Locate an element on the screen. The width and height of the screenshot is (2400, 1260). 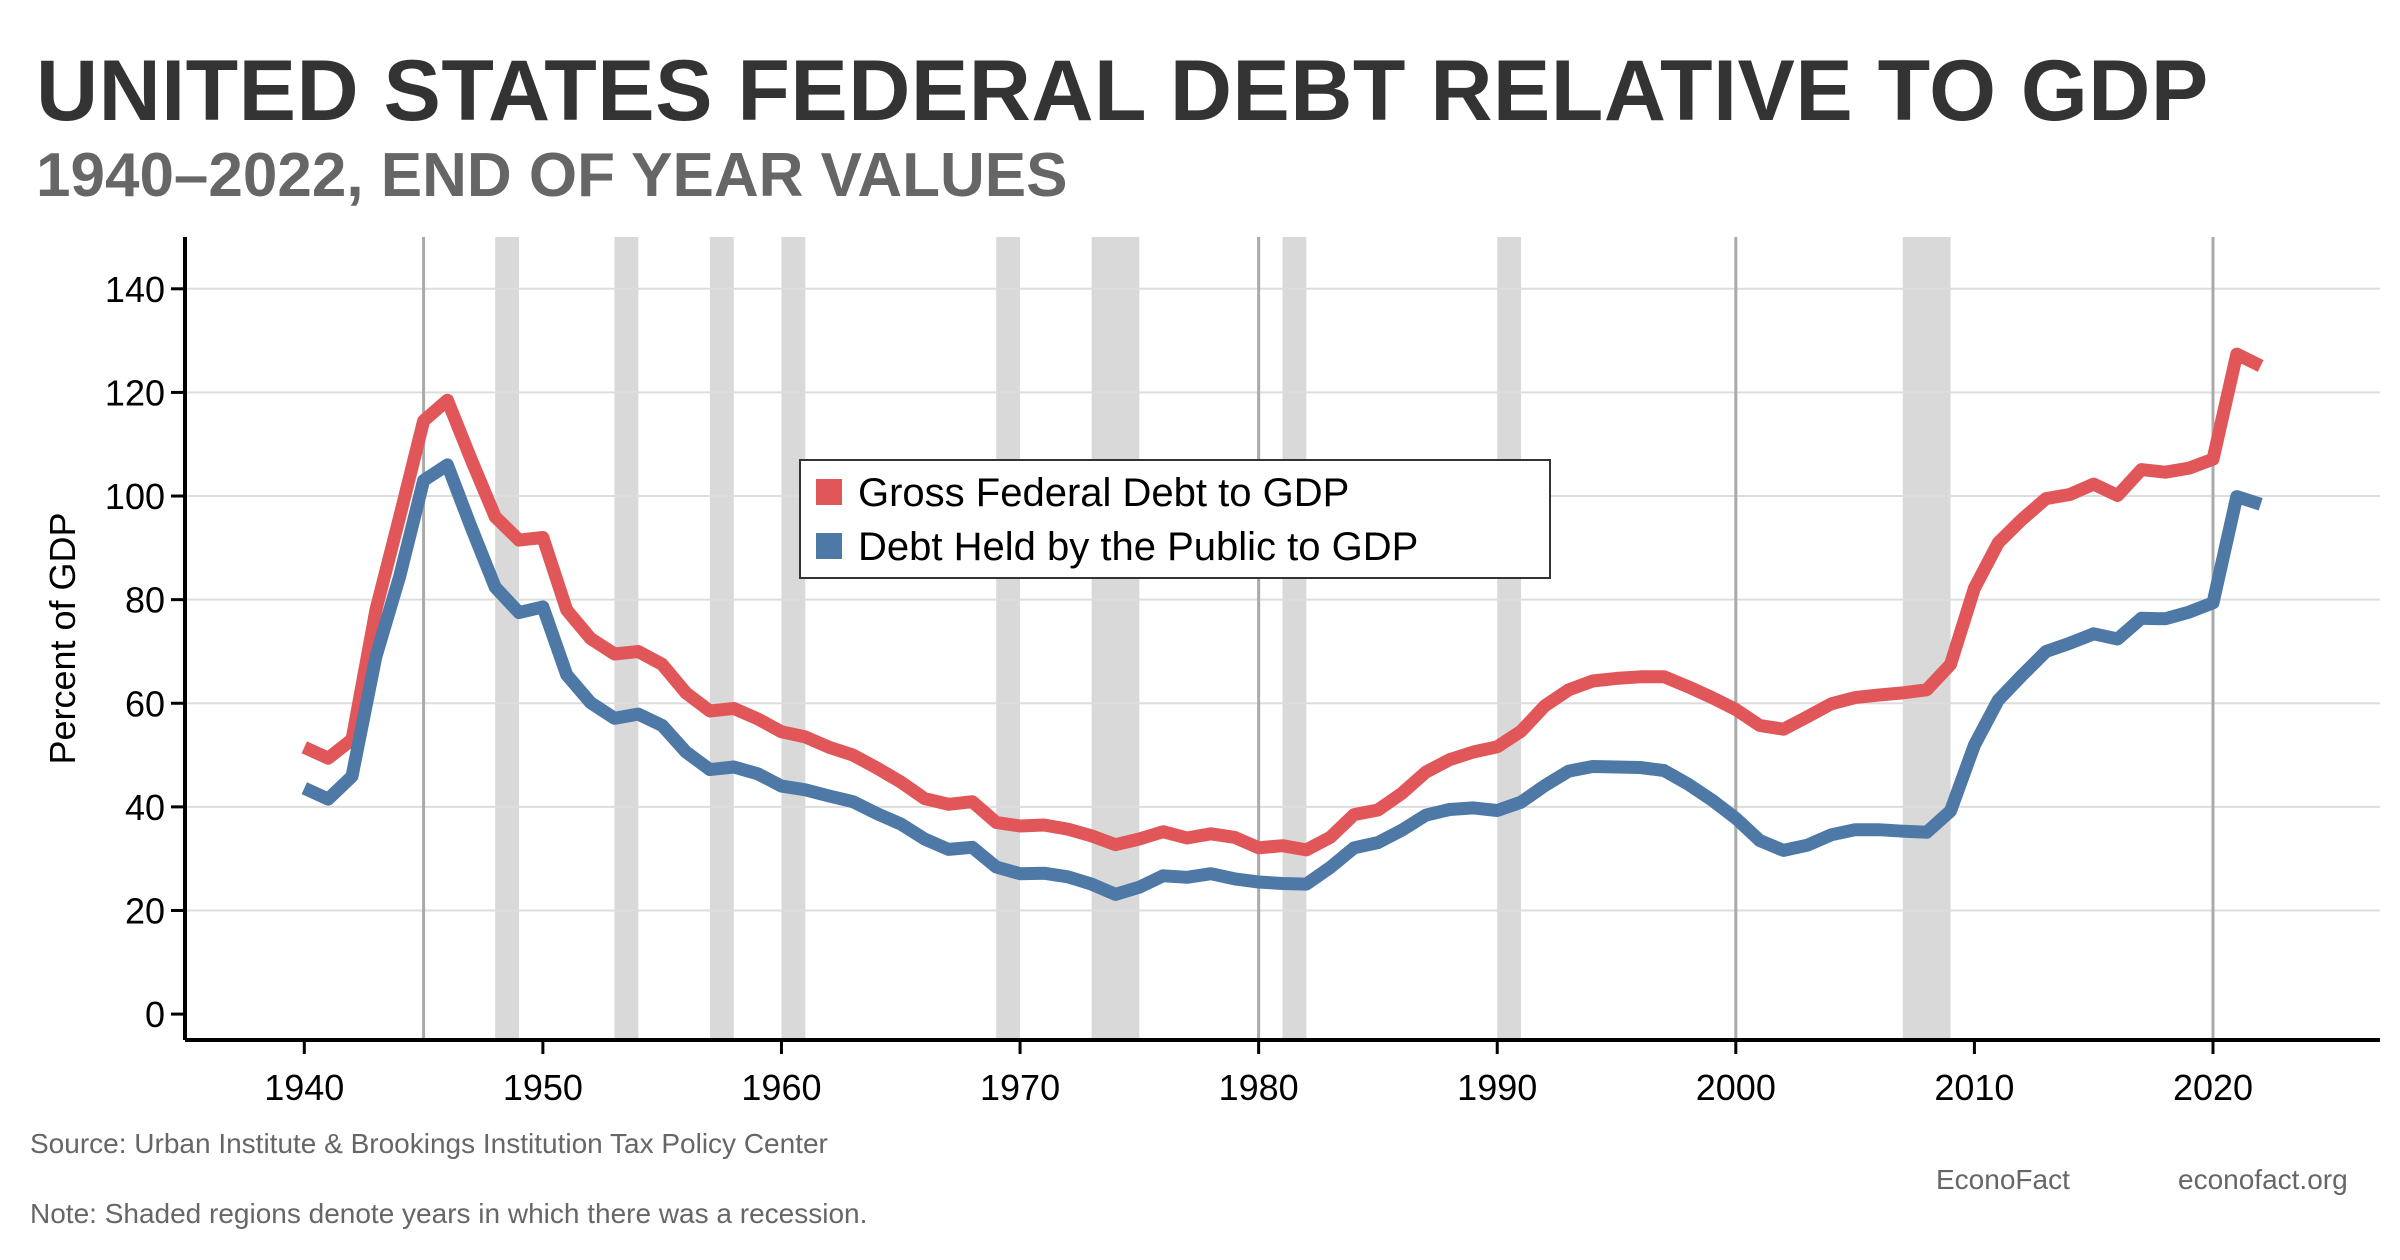
y-tick-label: 140 is located at coordinates (135, 289).